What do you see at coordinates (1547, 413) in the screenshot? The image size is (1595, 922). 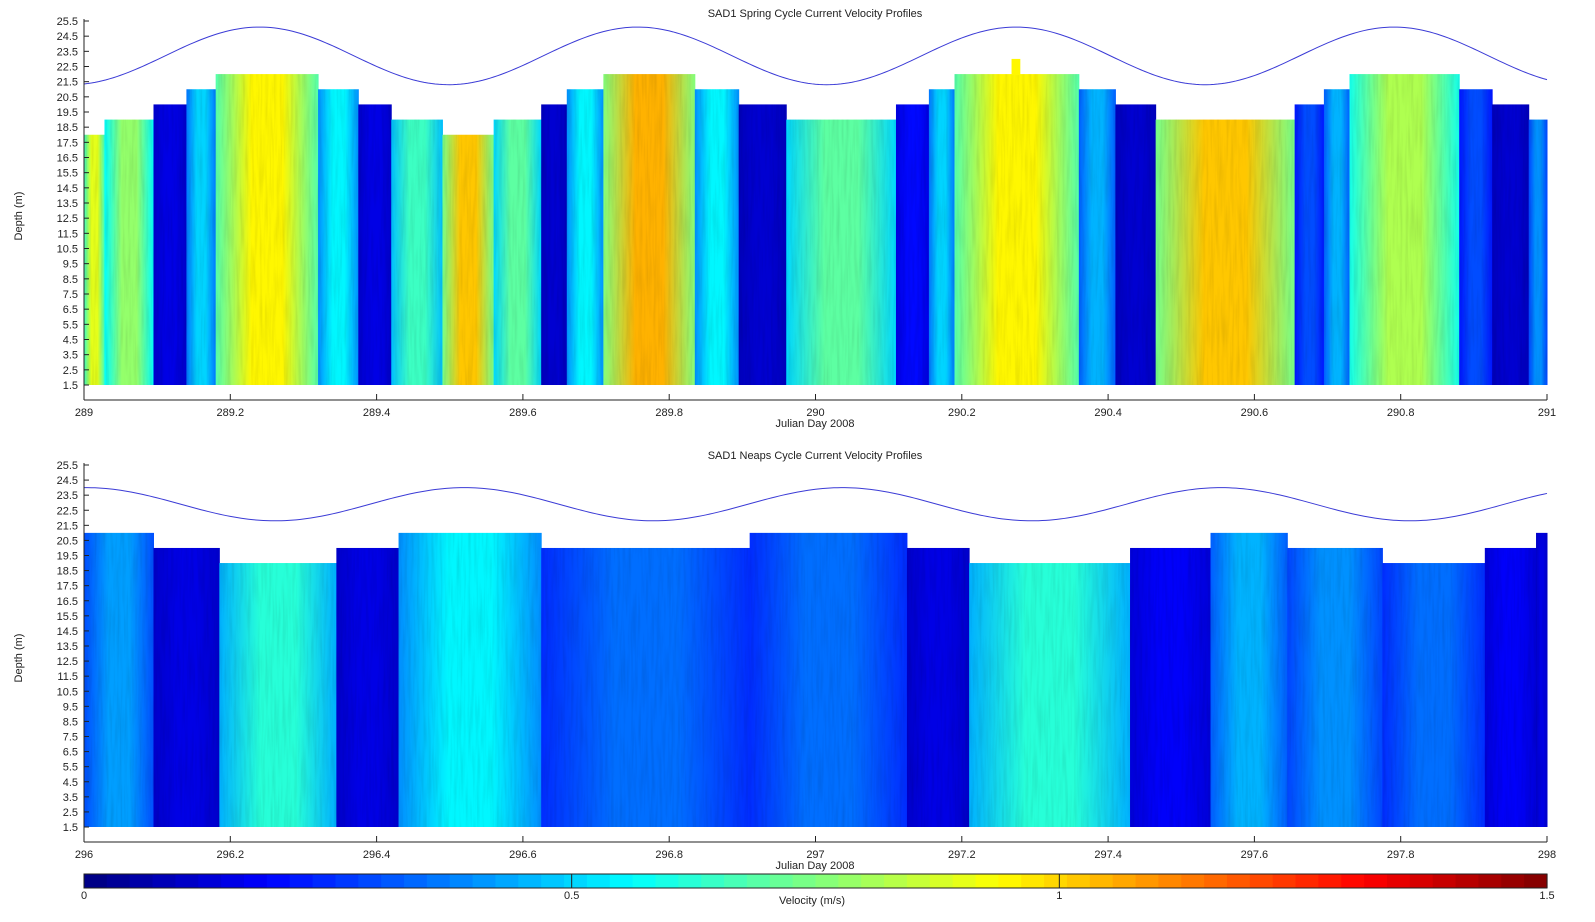 I see `spring-x-tick-label: 291` at bounding box center [1547, 413].